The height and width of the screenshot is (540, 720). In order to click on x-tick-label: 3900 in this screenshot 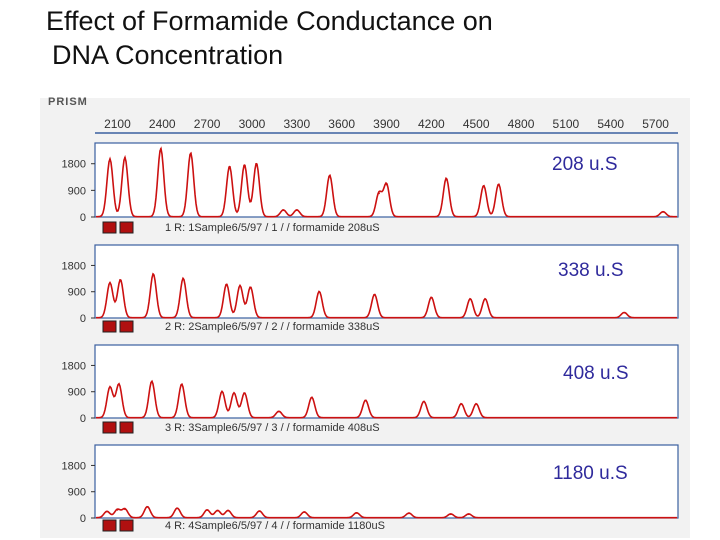, I will do `click(386, 124)`.